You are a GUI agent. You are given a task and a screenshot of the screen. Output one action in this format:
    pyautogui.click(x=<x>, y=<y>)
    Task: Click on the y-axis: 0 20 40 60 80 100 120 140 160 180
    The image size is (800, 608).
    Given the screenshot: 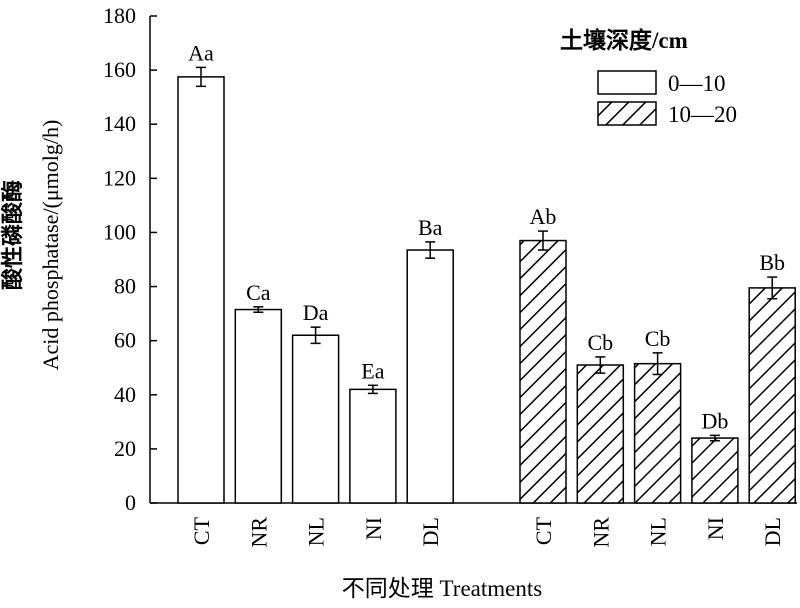 What is the action you would take?
    pyautogui.click(x=130, y=259)
    